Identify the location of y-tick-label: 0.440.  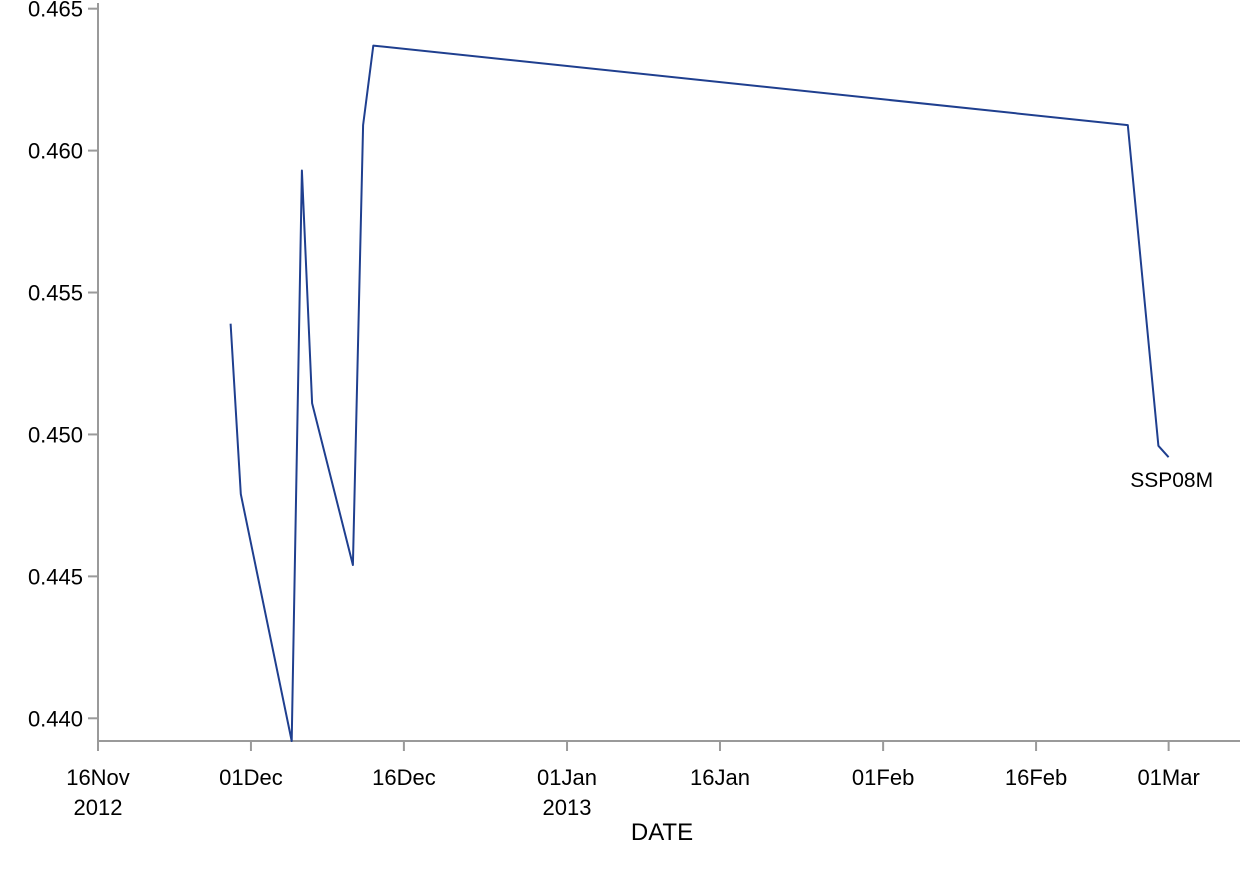
(55, 718).